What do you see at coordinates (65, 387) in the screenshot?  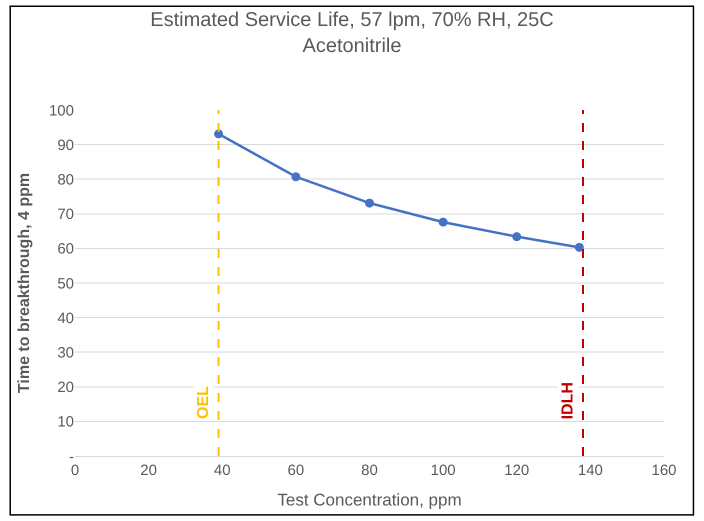 I see `y-tick-label: 20` at bounding box center [65, 387].